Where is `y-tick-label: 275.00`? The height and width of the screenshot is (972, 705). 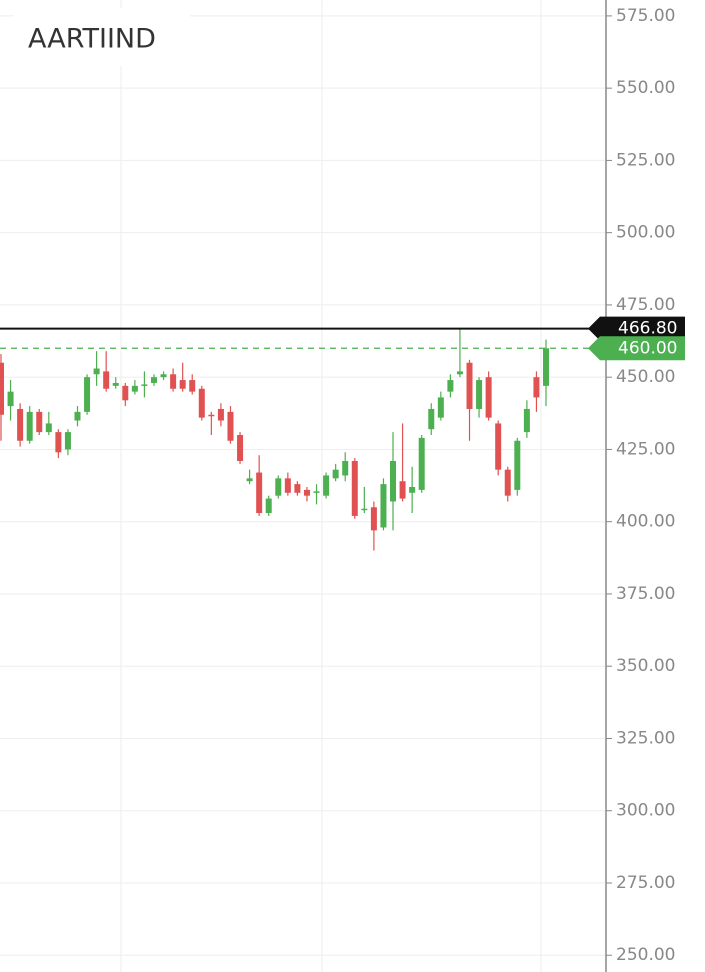
y-tick-label: 275.00 is located at coordinates (645, 883).